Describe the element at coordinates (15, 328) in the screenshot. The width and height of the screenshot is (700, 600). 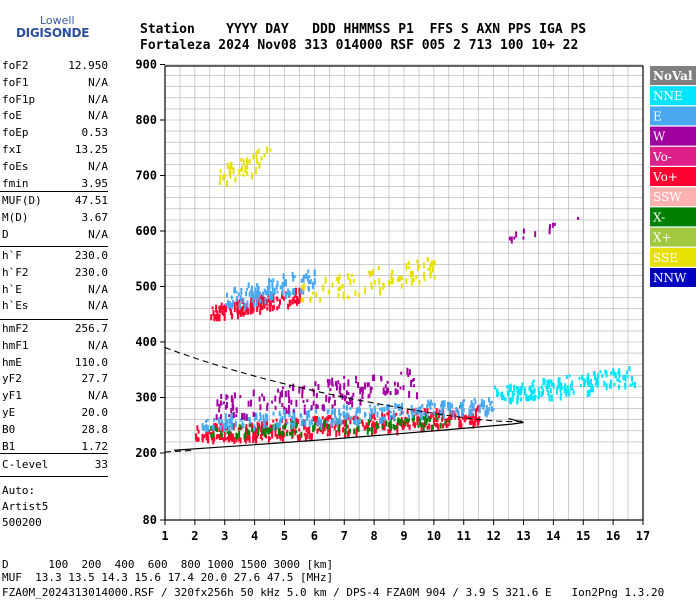
I see `param-name: hmF2` at that location.